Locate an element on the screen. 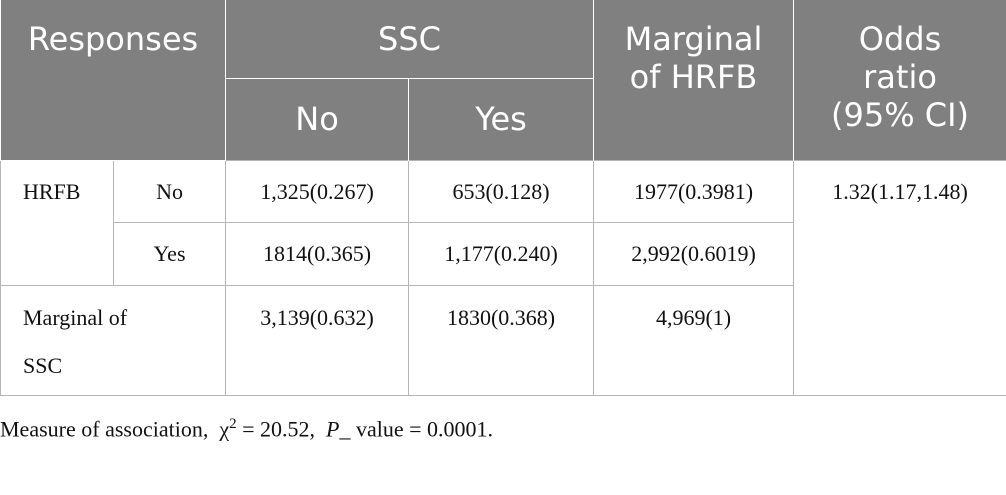 Image resolution: width=1006 pixels, height=495 pixels. cell-text: 2,992(0.6019) is located at coordinates (693, 253).